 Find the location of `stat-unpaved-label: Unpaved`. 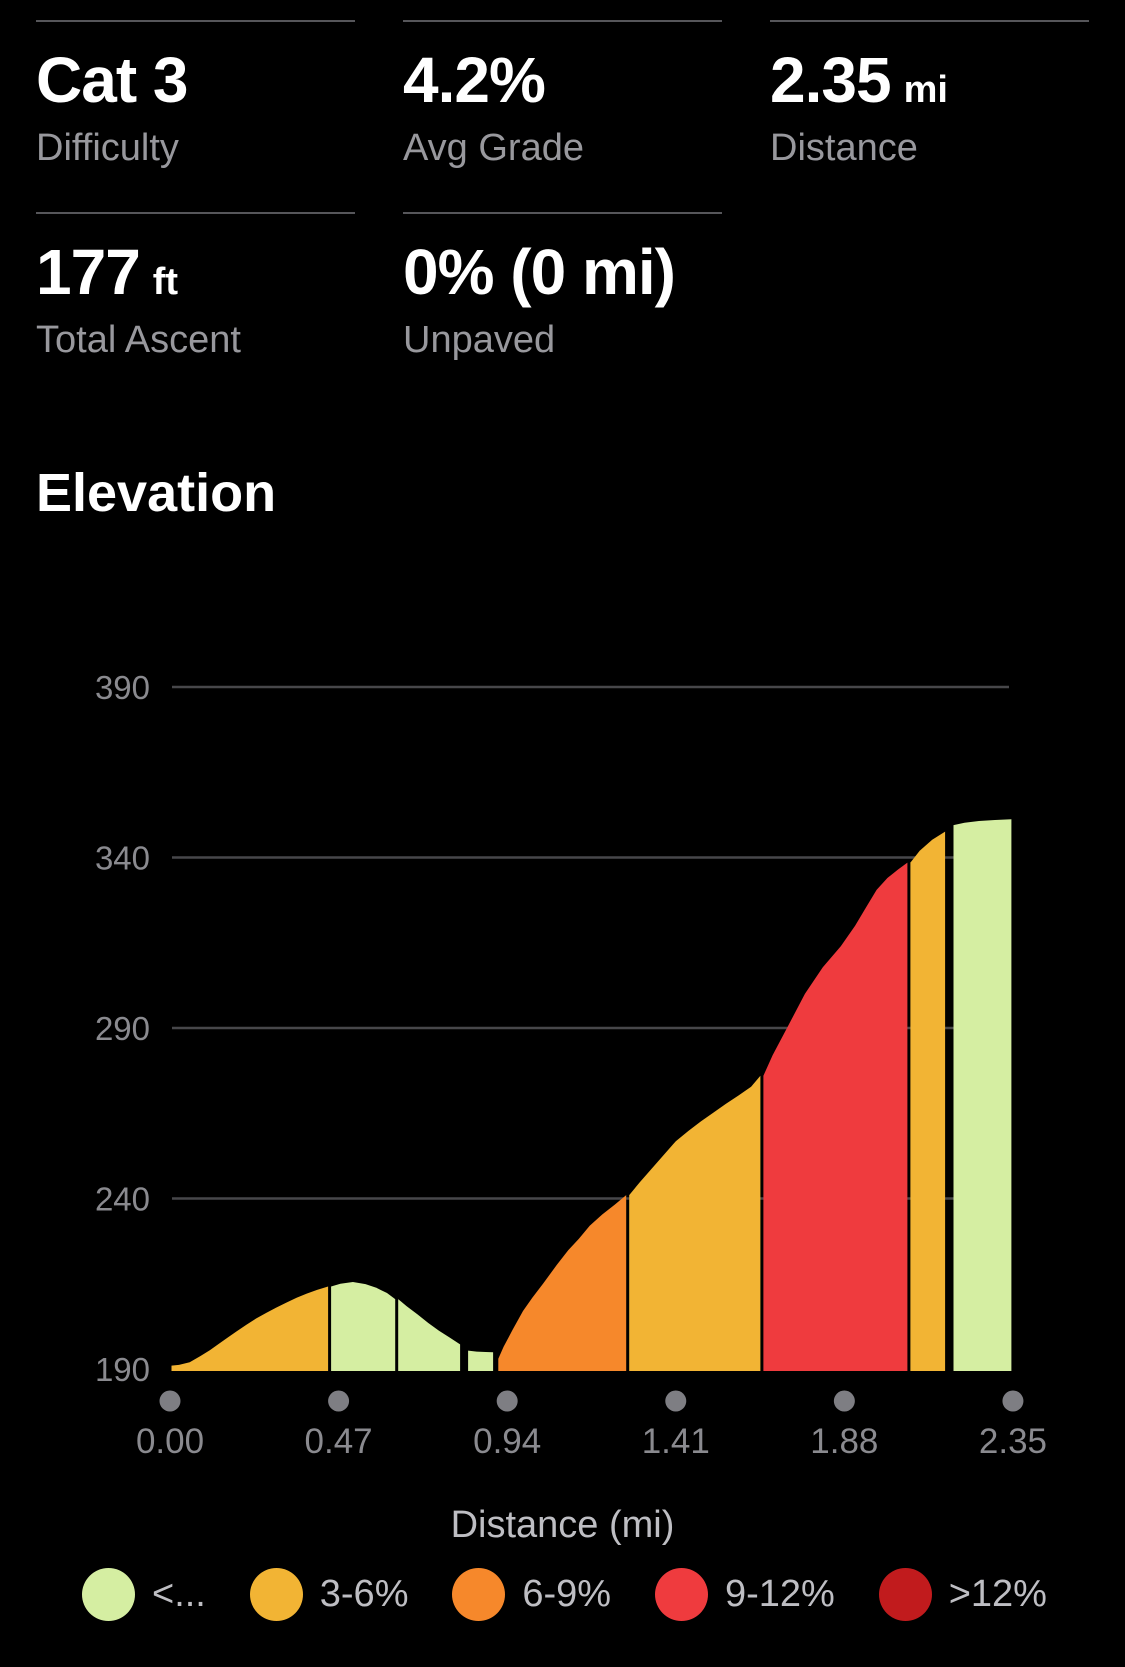

stat-unpaved-label: Unpaved is located at coordinates (479, 339).